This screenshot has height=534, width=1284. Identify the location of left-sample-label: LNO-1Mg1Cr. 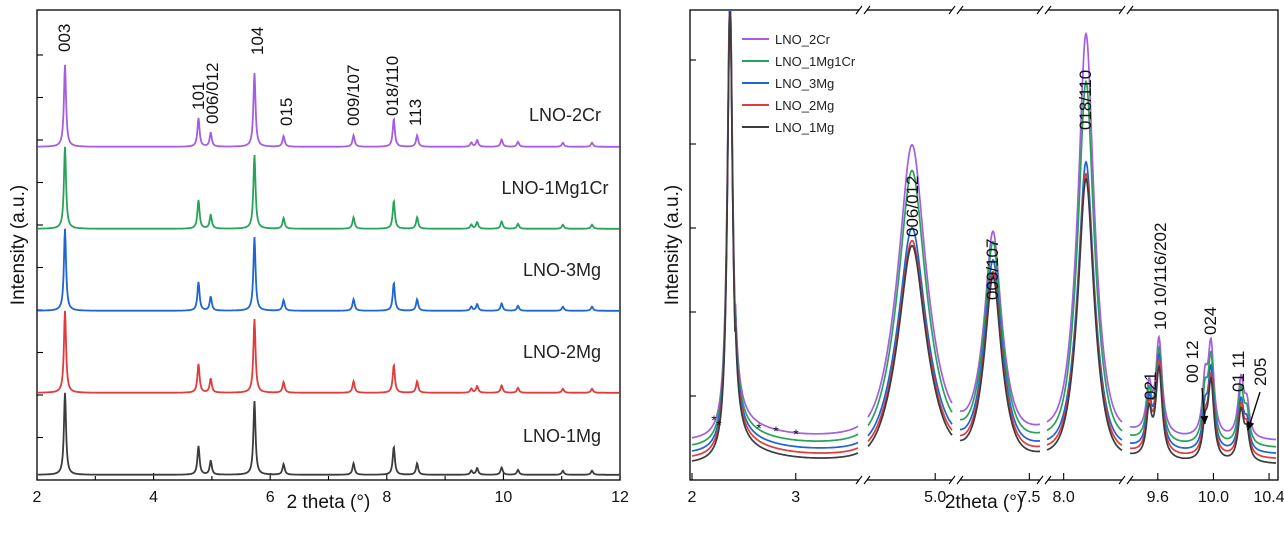
(554, 188).